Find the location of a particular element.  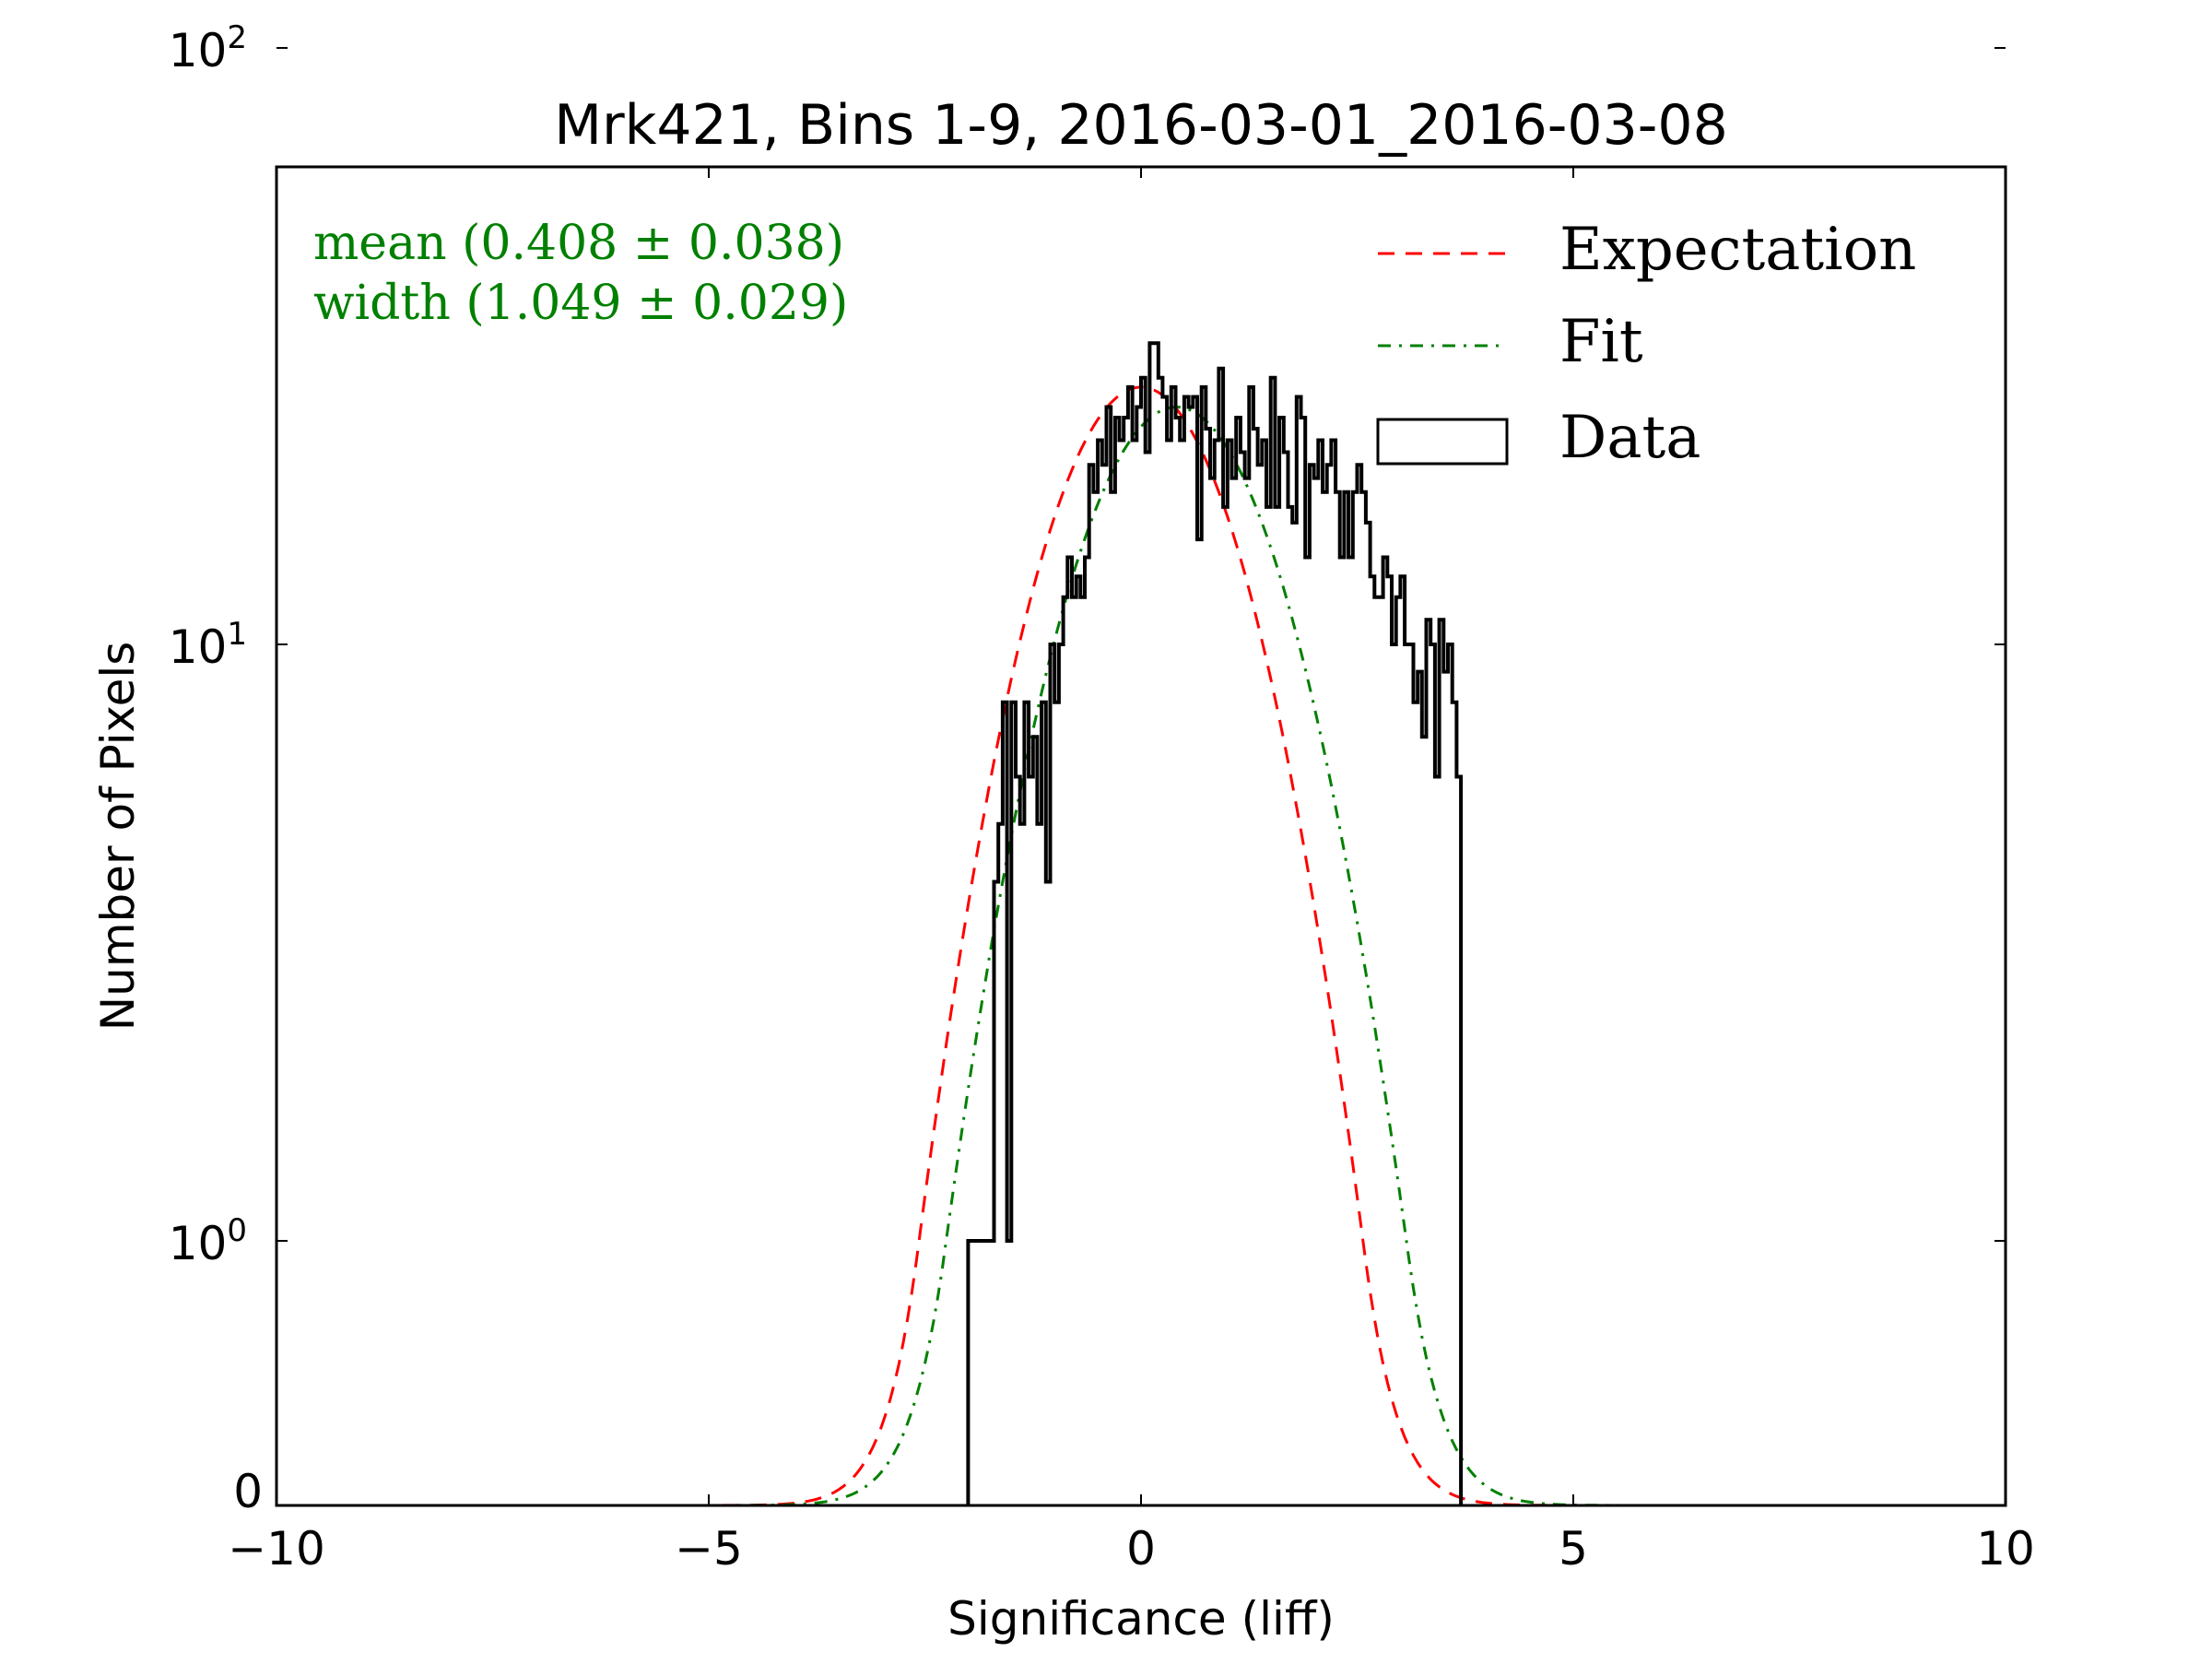

y-tick-label: 10¹ is located at coordinates (208, 645).